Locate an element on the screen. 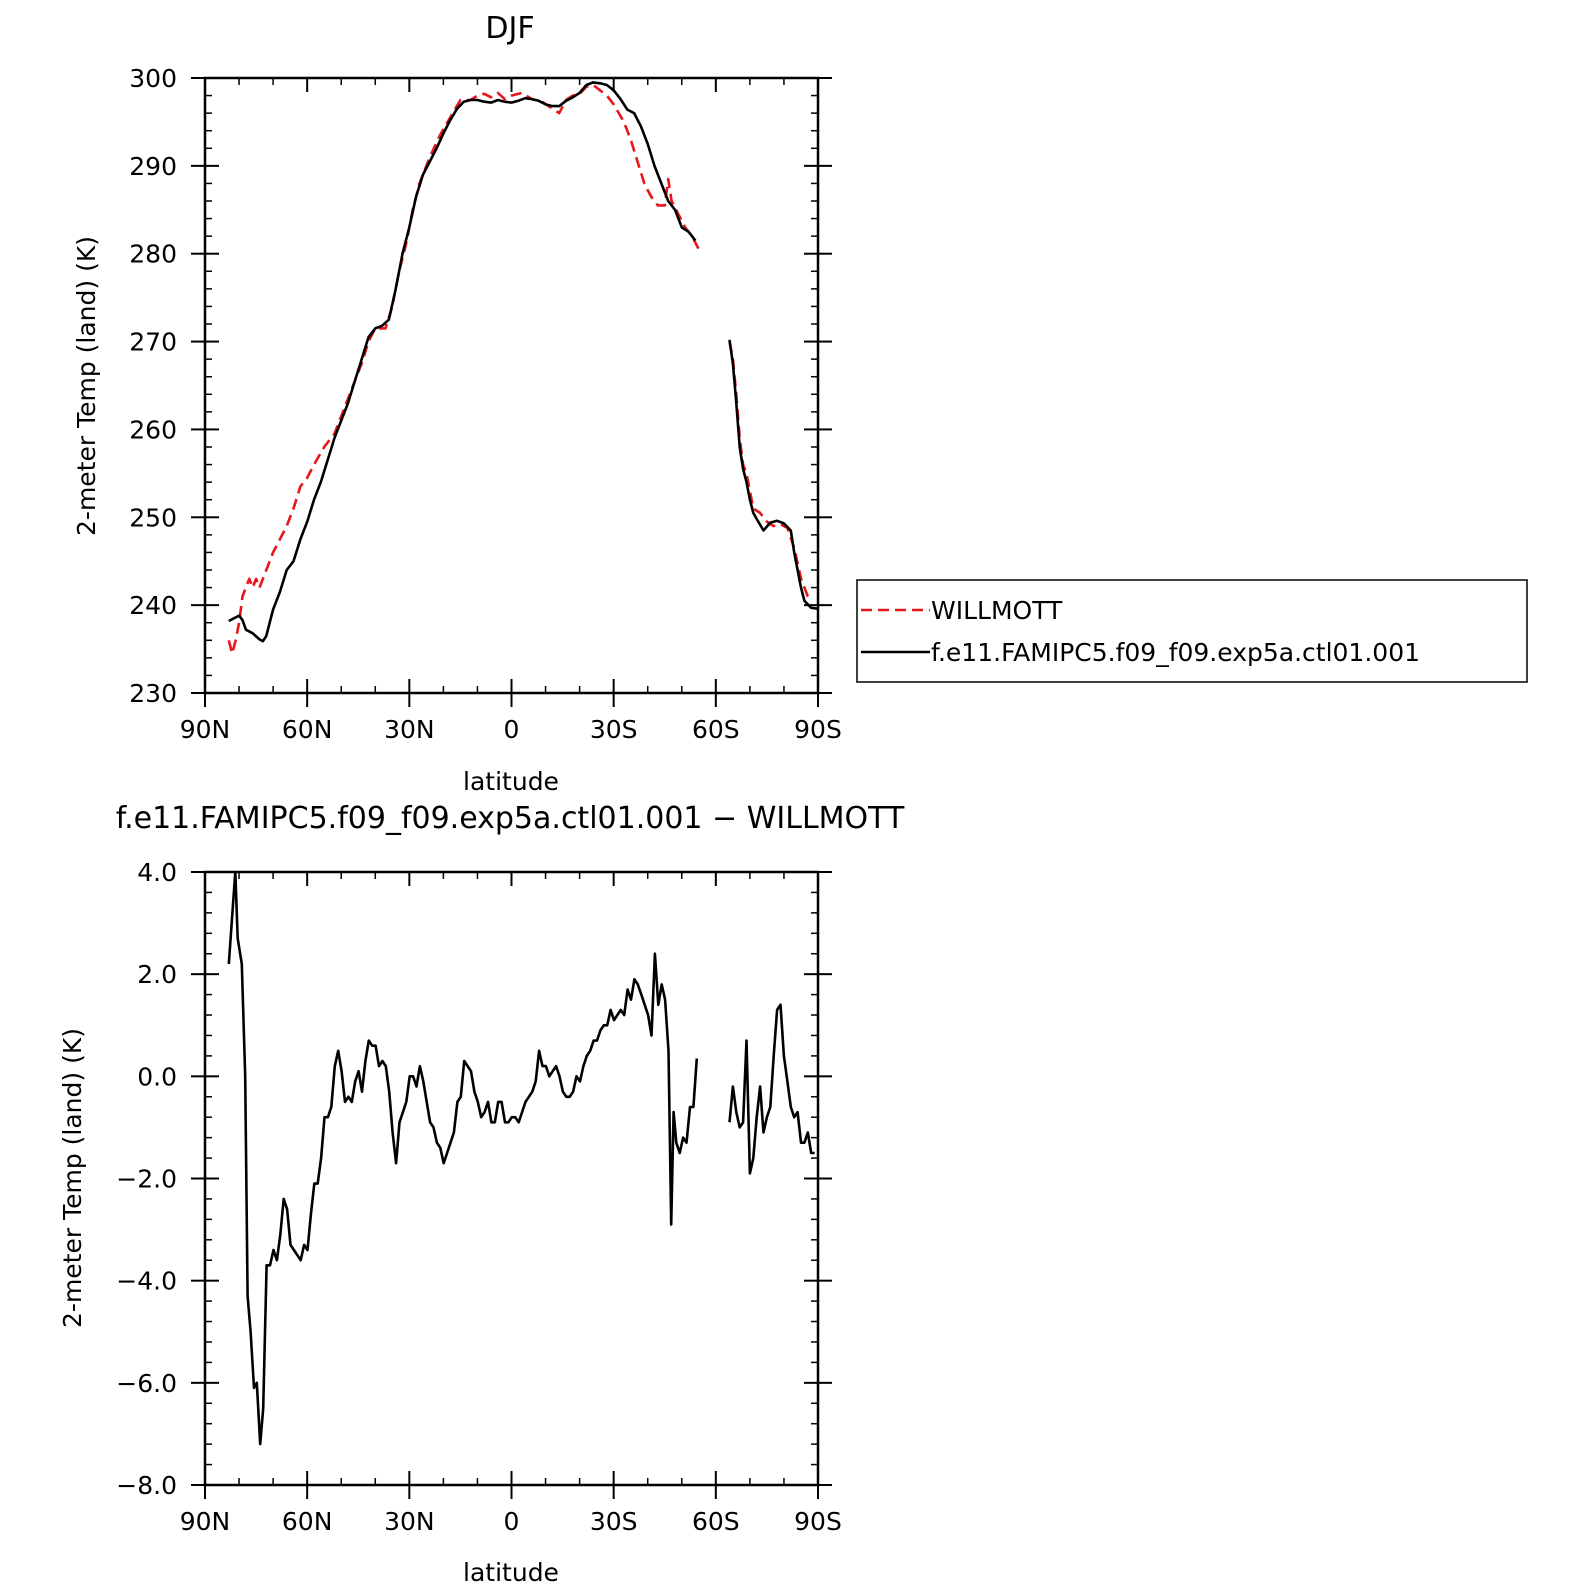 The height and width of the screenshot is (1585, 1585). bottom-ytick-label: −6.0 is located at coordinates (146, 1383).